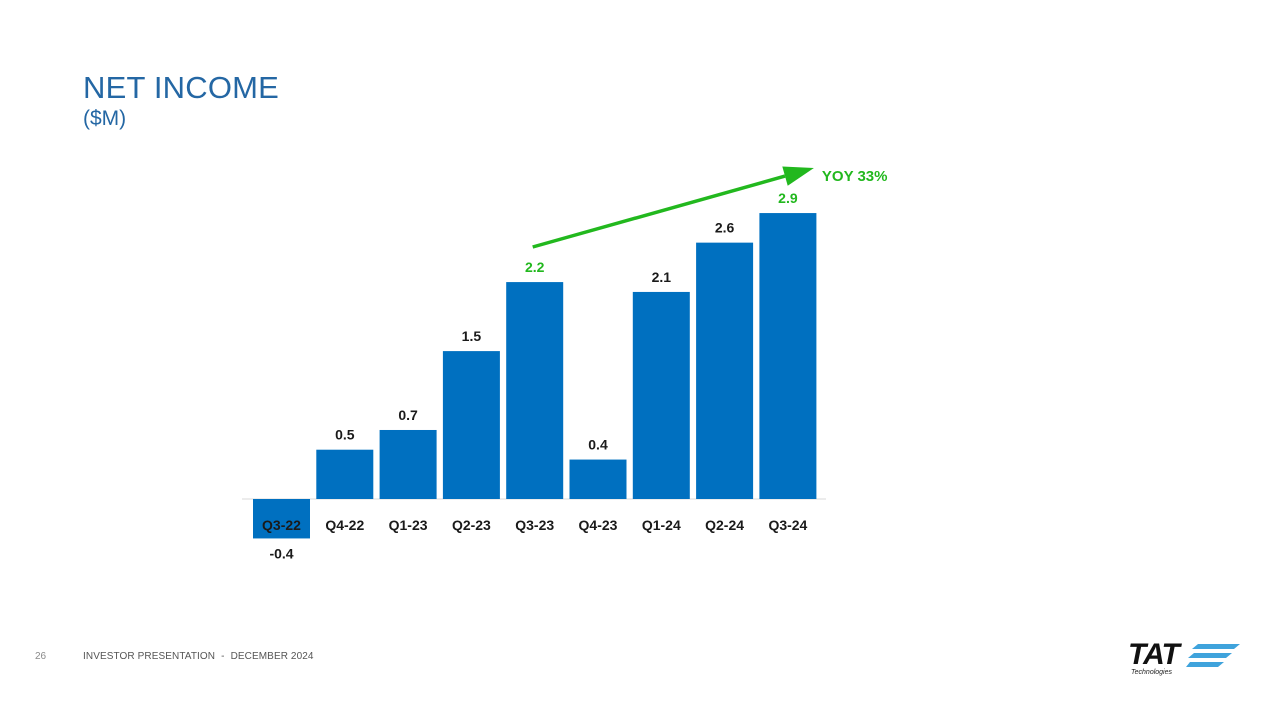  What do you see at coordinates (787, 525) in the screenshot?
I see `category-label-Q3-24: Q3-24` at bounding box center [787, 525].